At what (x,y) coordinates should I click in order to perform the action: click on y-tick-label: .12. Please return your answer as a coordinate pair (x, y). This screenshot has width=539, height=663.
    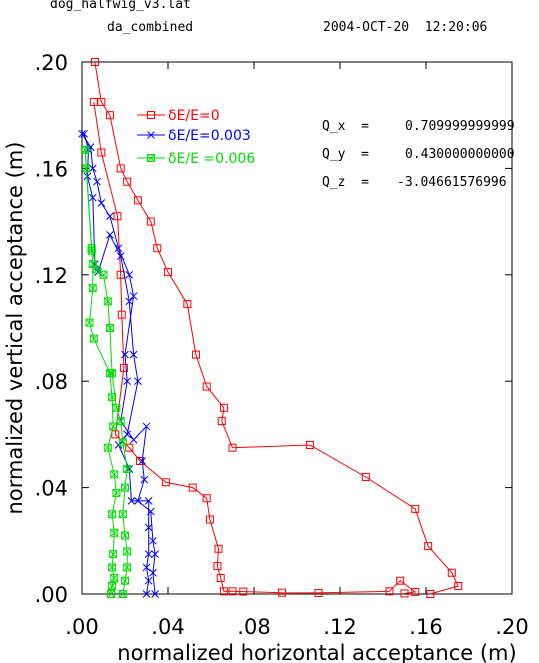
    Looking at the image, I should click on (51, 276).